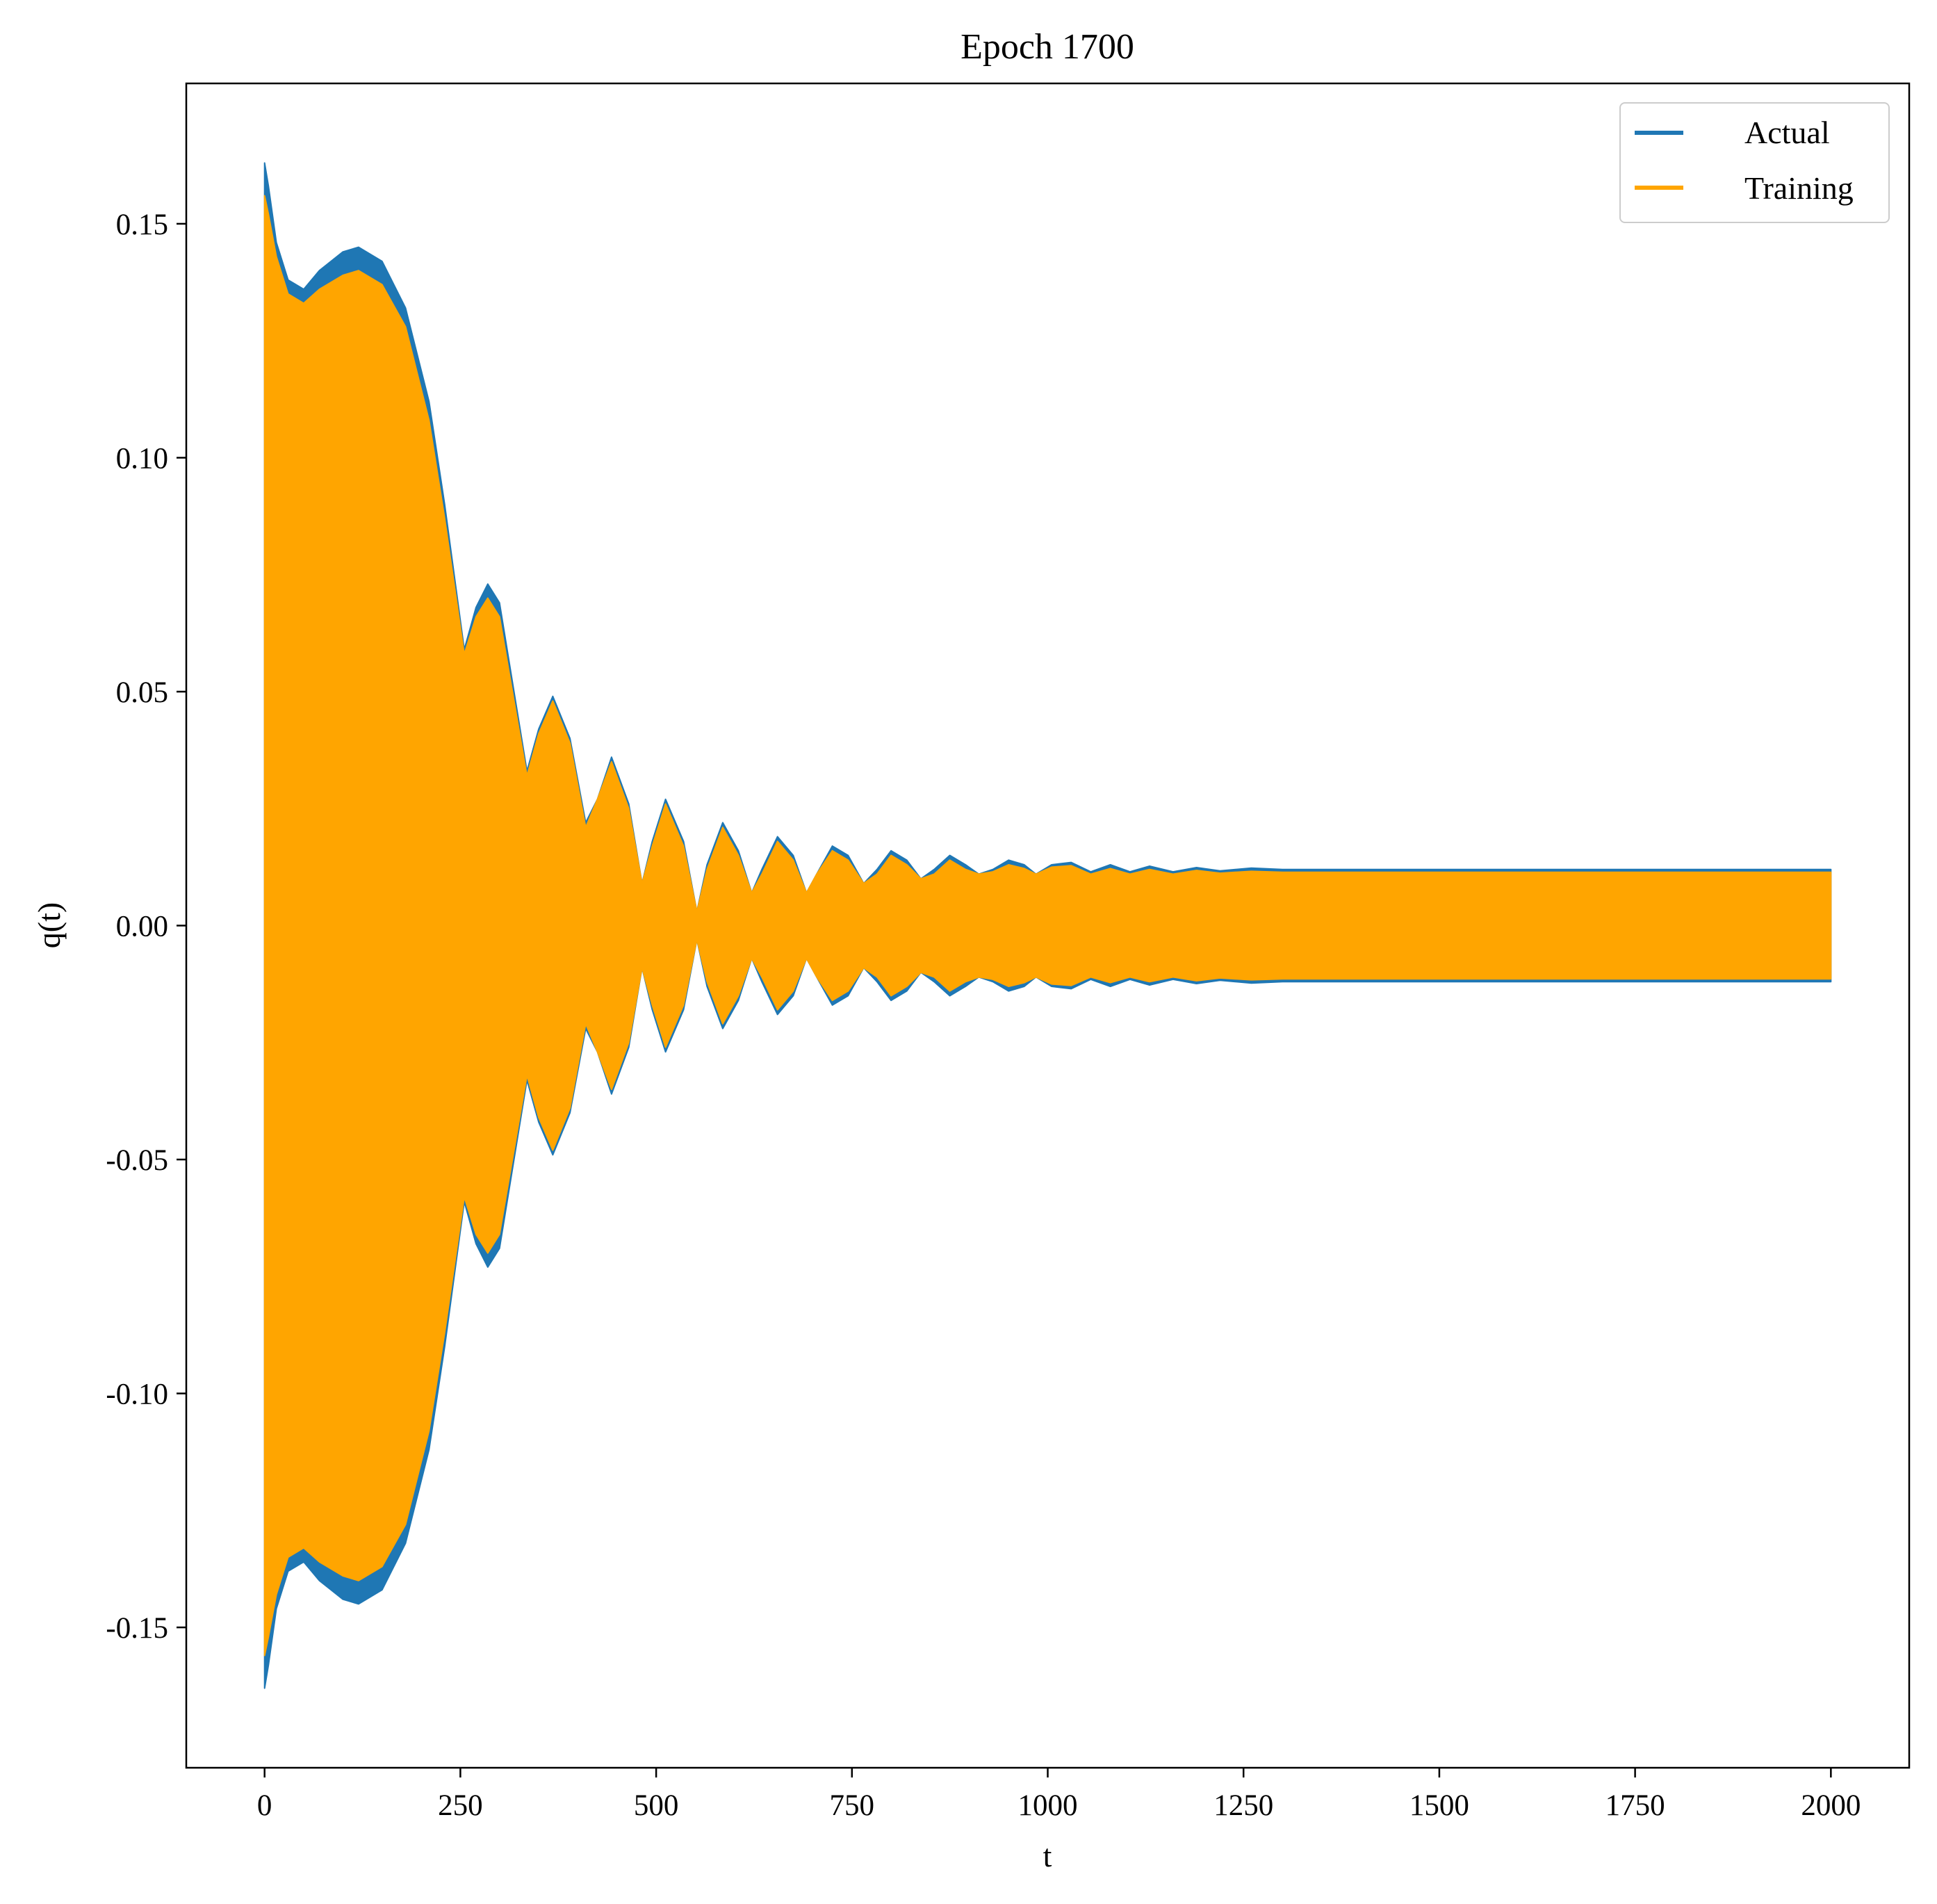 This screenshot has height=1904, width=1937. Describe the element at coordinates (1831, 1805) in the screenshot. I see `x-tick-label: 2000` at that location.